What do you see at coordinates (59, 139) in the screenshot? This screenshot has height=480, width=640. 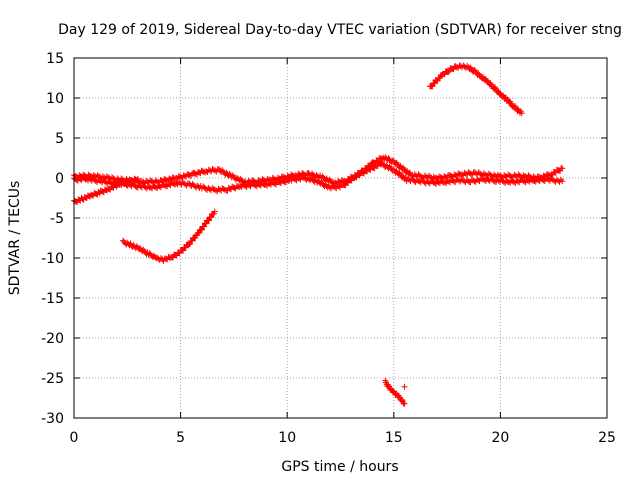 I see `y-tick-label: 5` at bounding box center [59, 139].